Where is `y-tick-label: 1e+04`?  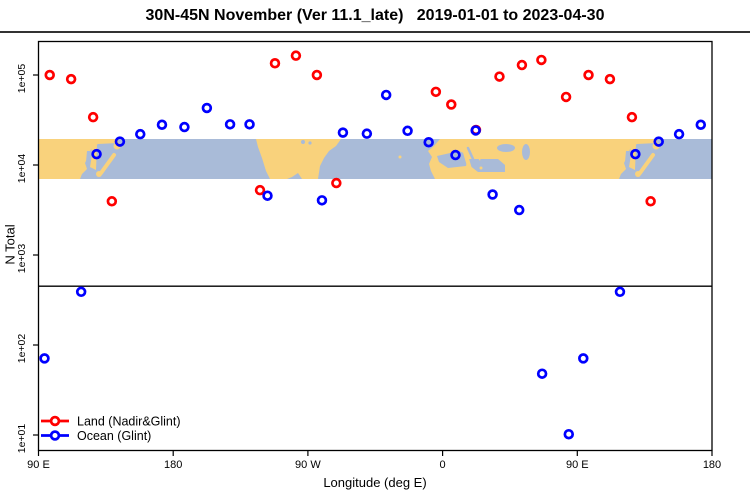 y-tick-label: 1e+04 is located at coordinates (22, 169).